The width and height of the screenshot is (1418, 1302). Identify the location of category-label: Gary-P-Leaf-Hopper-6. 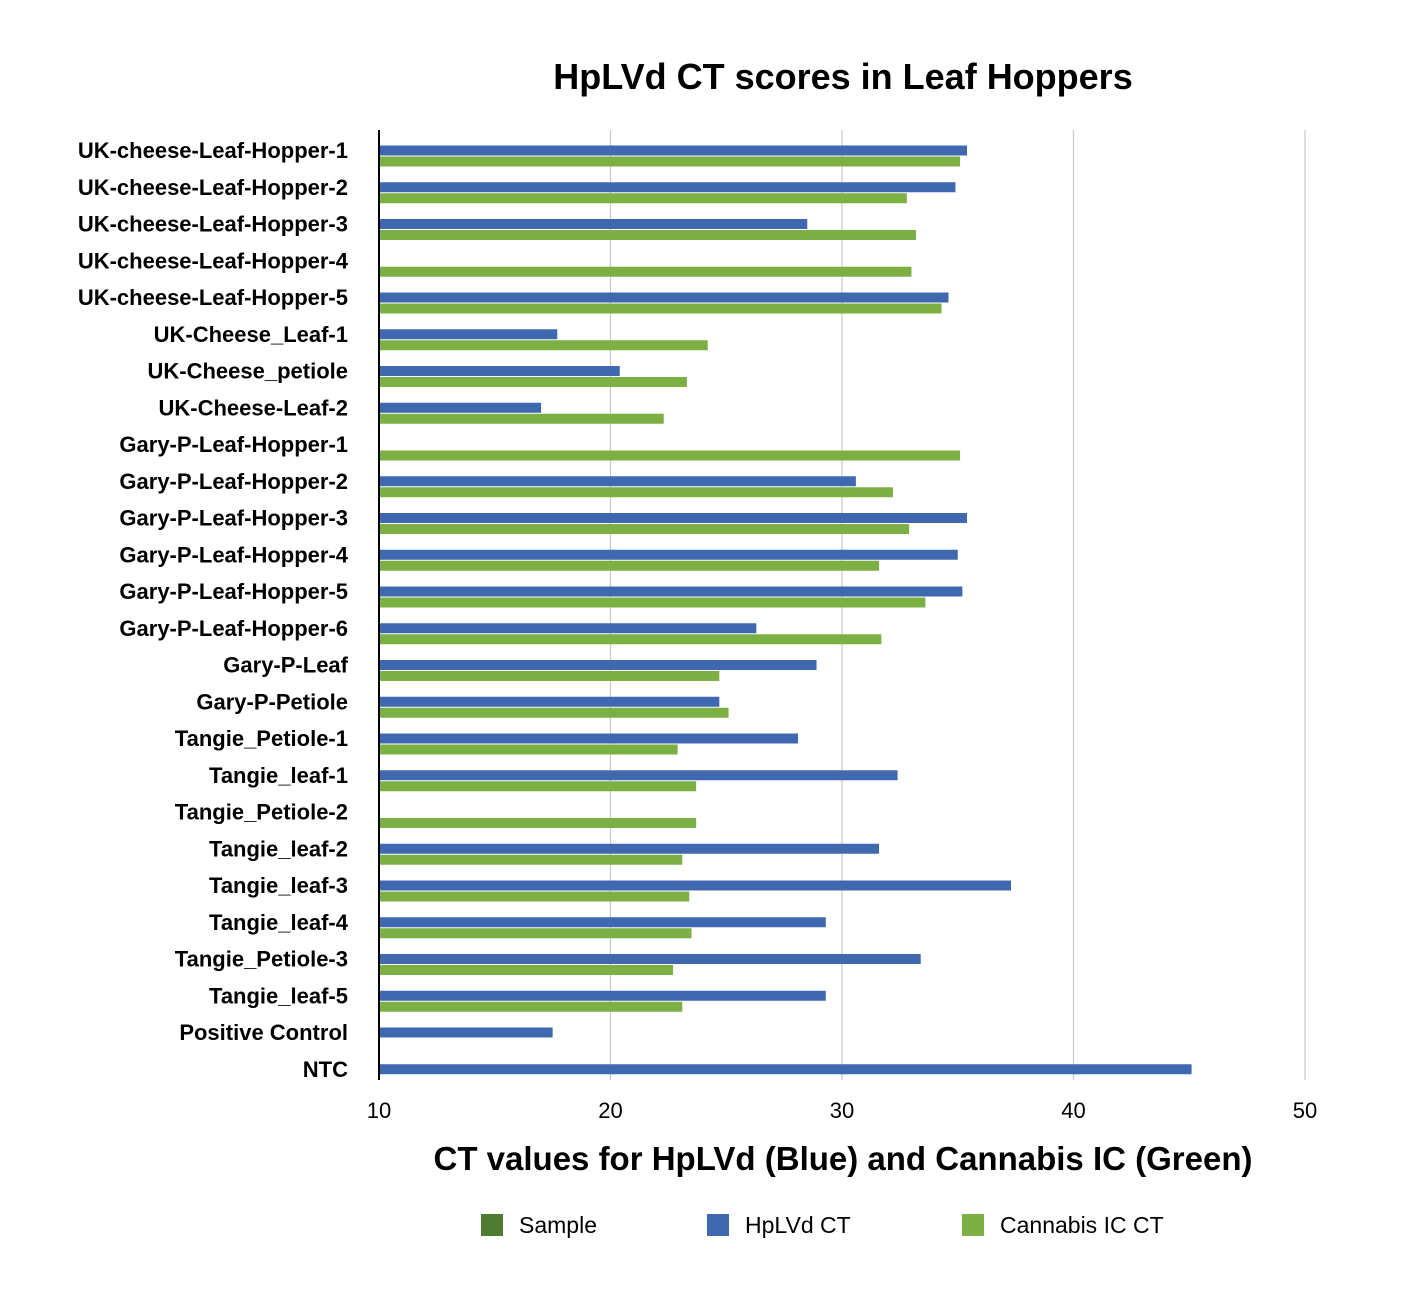
(233, 628).